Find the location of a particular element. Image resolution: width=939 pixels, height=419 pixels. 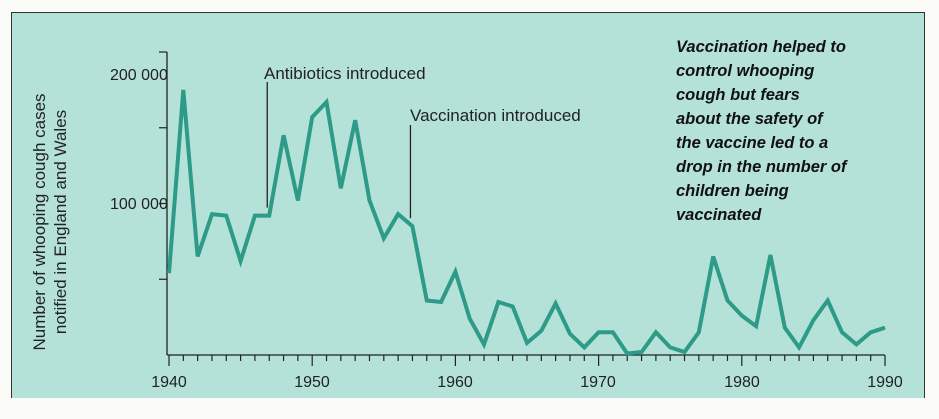

note-line: control whooping is located at coordinates (745, 71).